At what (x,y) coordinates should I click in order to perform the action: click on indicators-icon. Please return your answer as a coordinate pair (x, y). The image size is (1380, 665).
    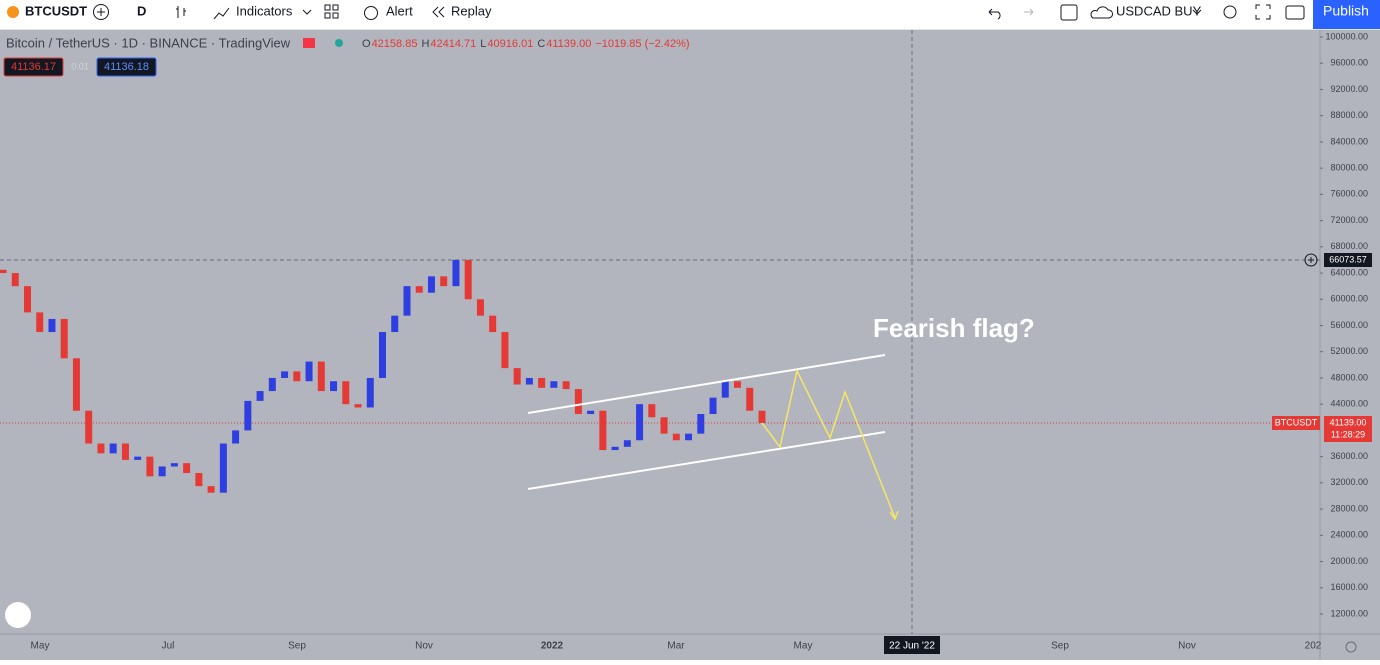
    Looking at the image, I should click on (221, 13).